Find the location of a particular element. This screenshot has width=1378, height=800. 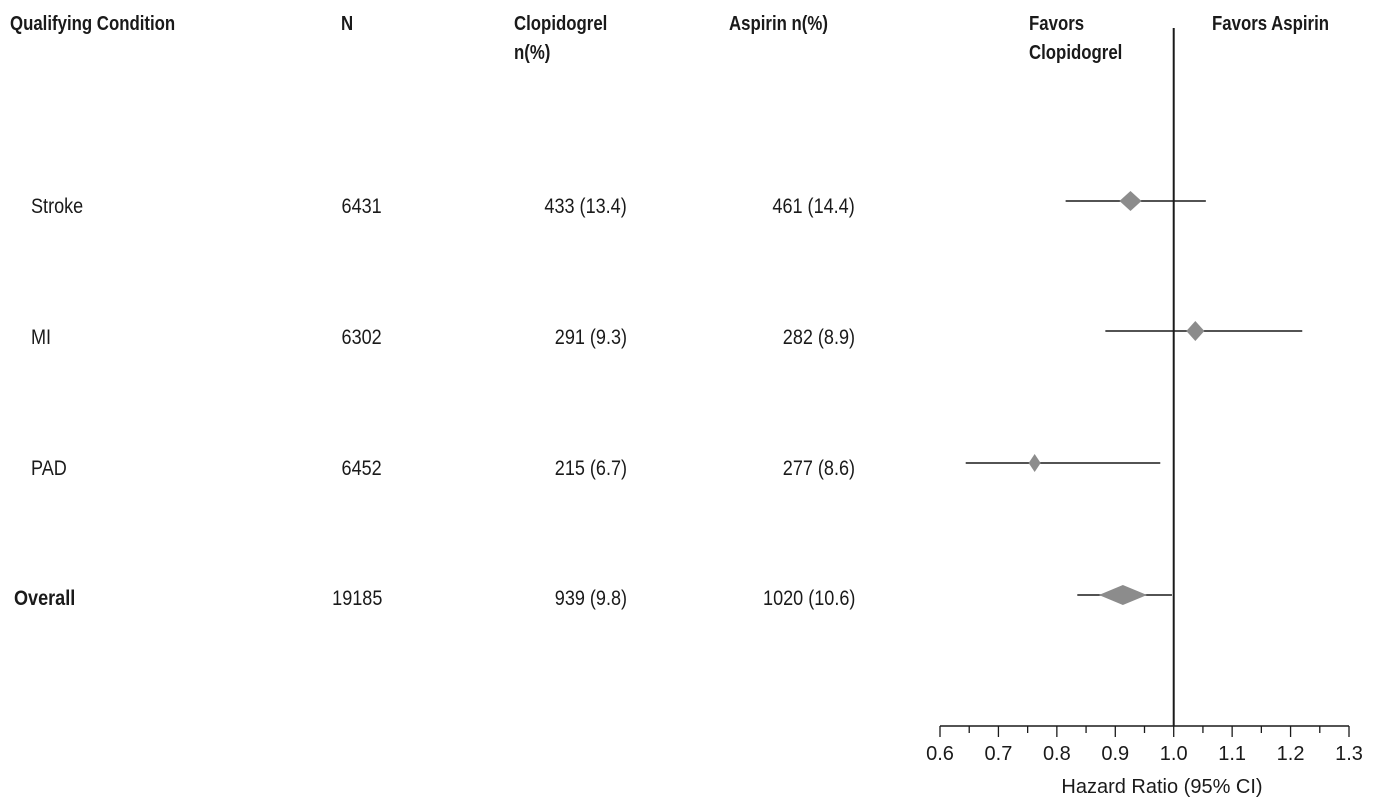

row-stroke-n: 6431 is located at coordinates (361, 206).